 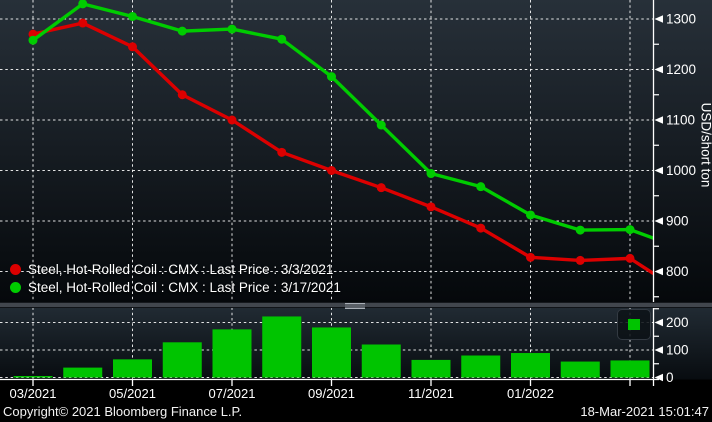 I want to click on timestamp-text: 18-Mar-2021 15:01:47, so click(x=644, y=411).